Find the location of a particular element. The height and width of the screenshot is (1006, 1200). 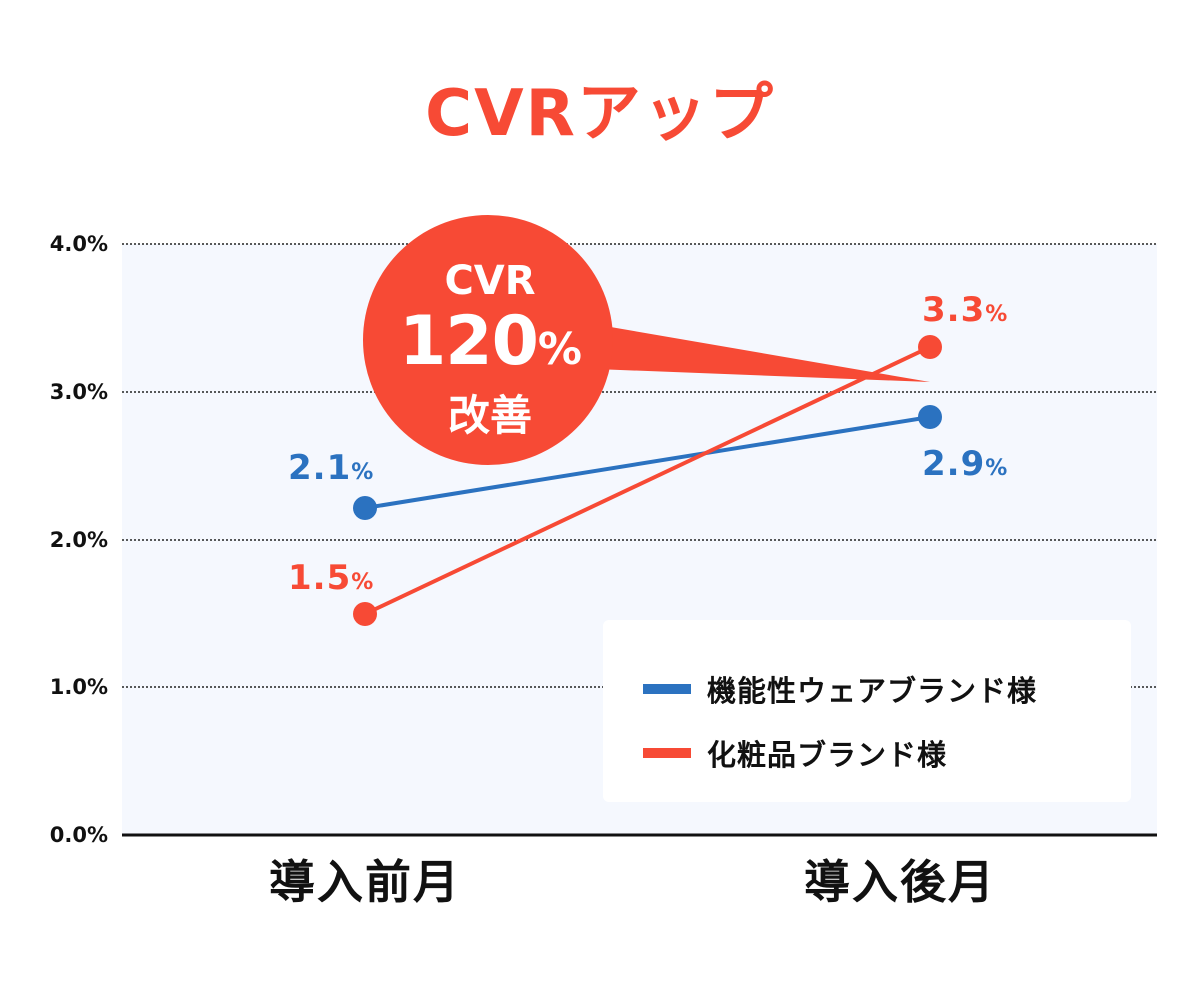

y-tick-1: 1.0% is located at coordinates (78, 687).